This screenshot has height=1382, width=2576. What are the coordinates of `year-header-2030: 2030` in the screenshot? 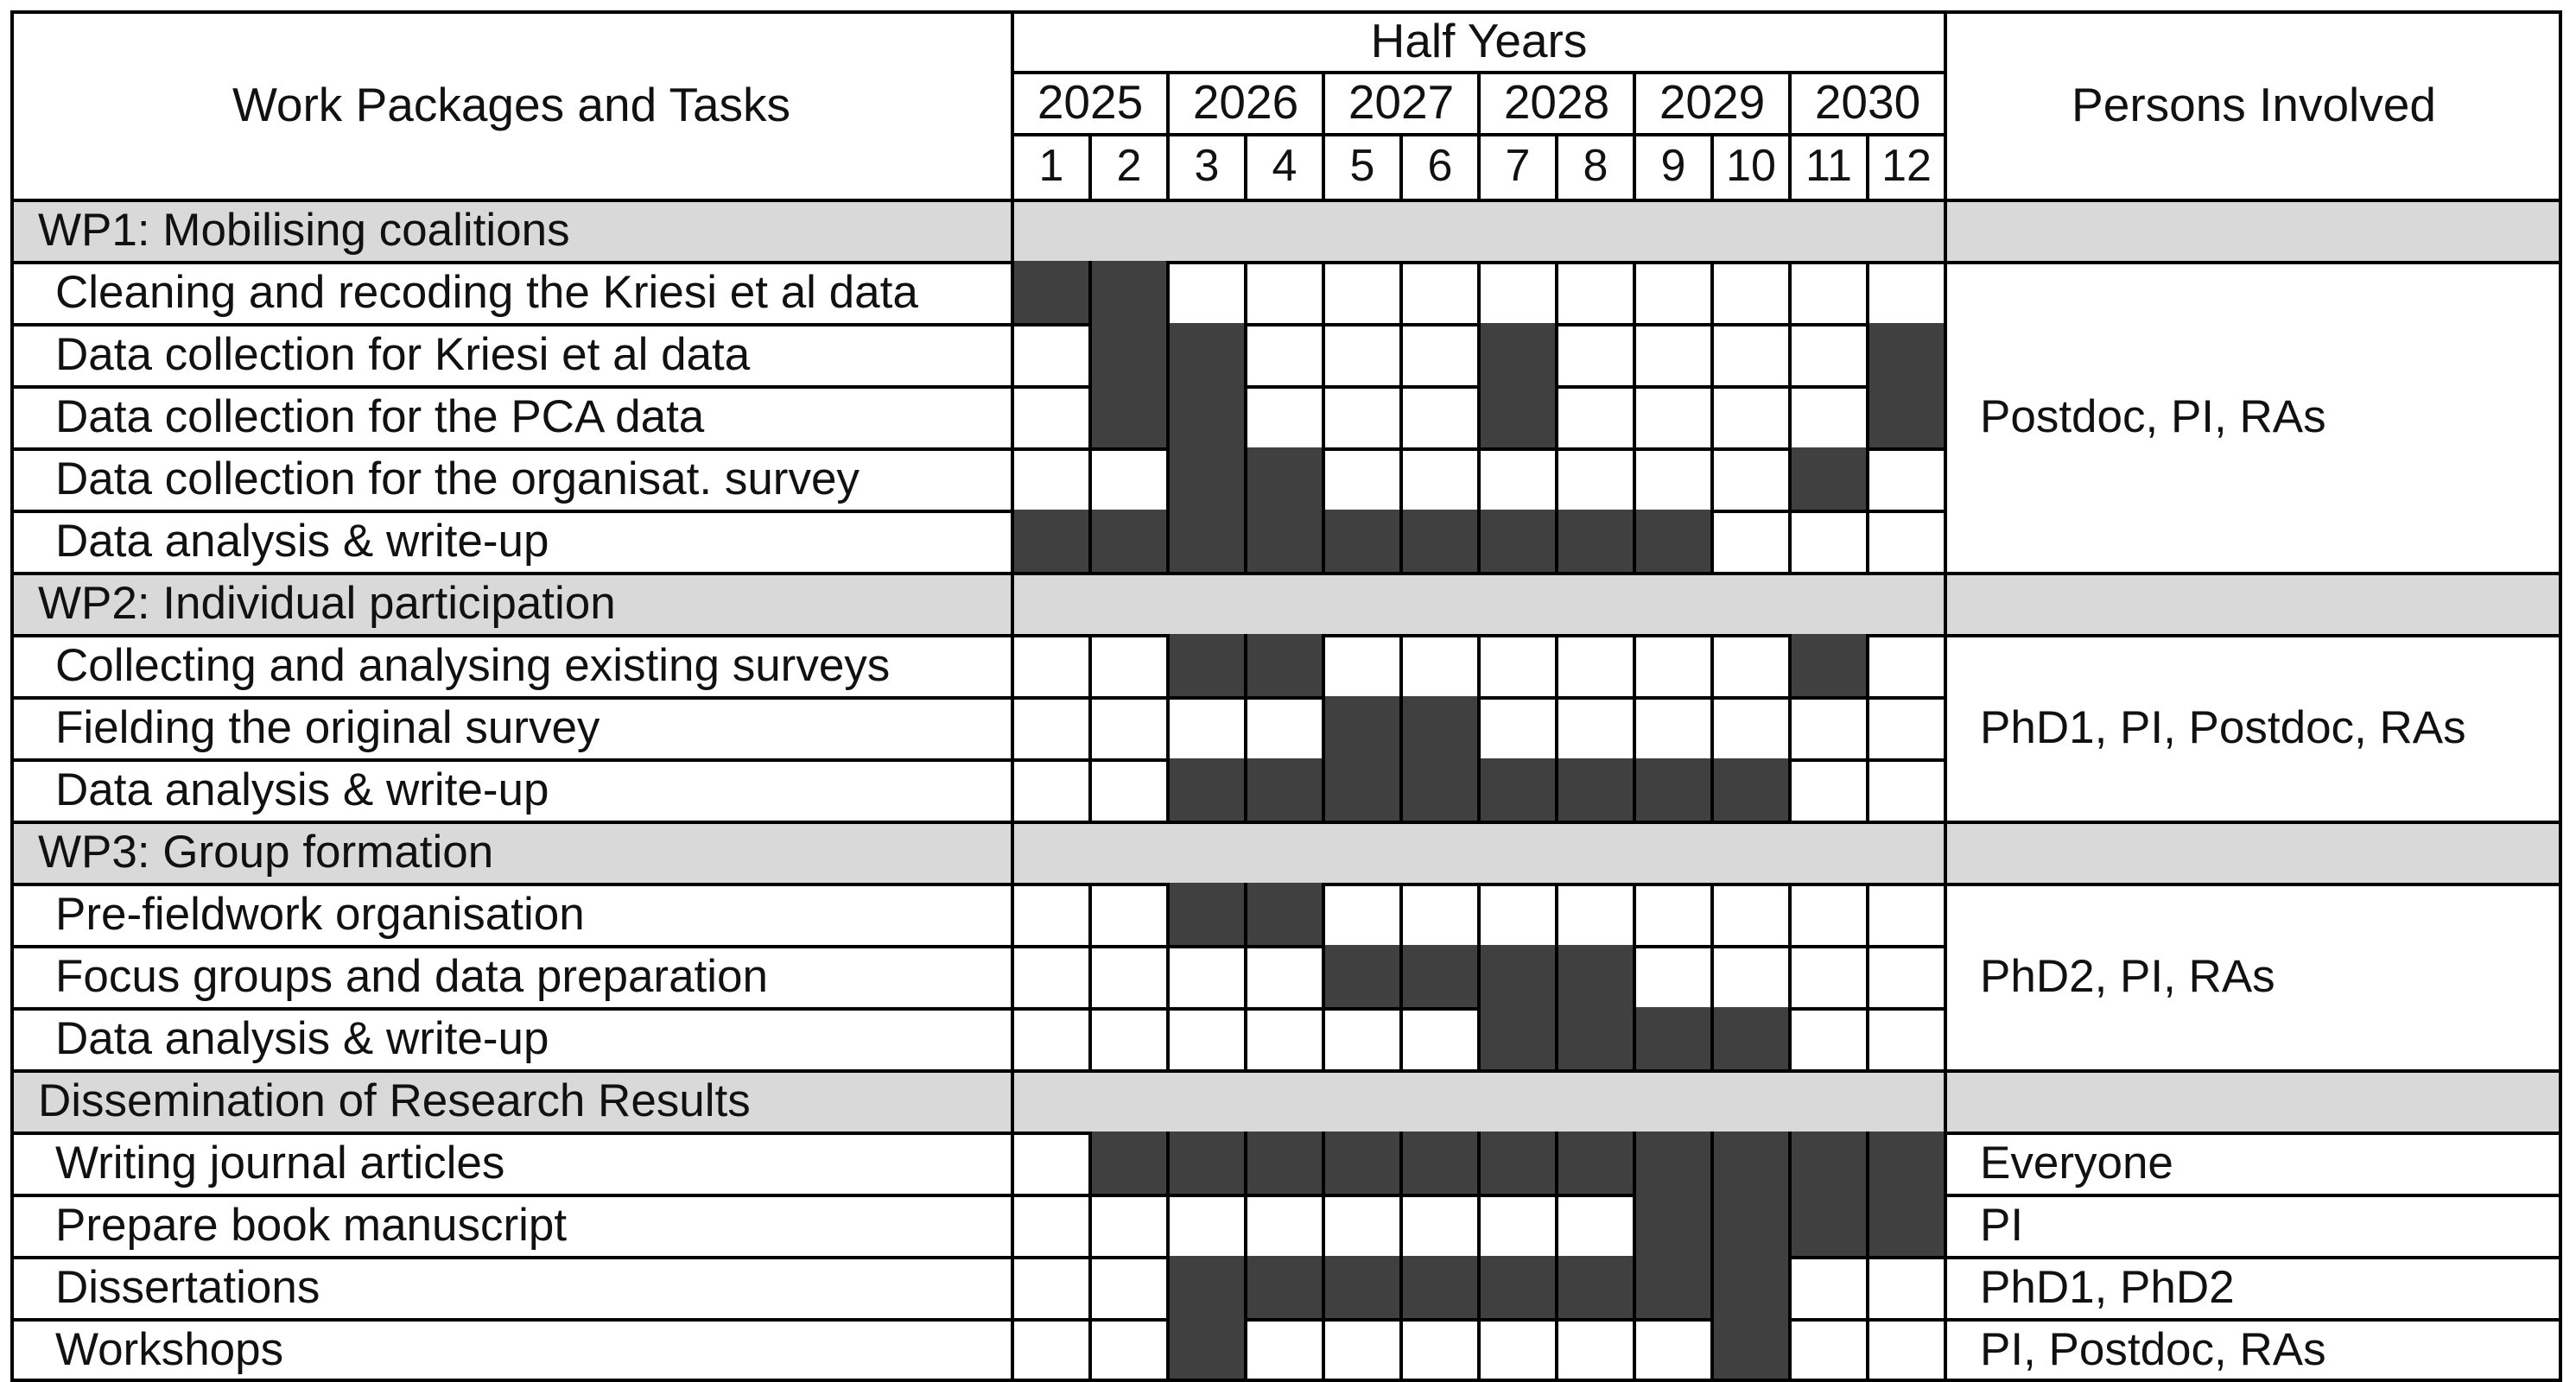 It's located at (1867, 102).